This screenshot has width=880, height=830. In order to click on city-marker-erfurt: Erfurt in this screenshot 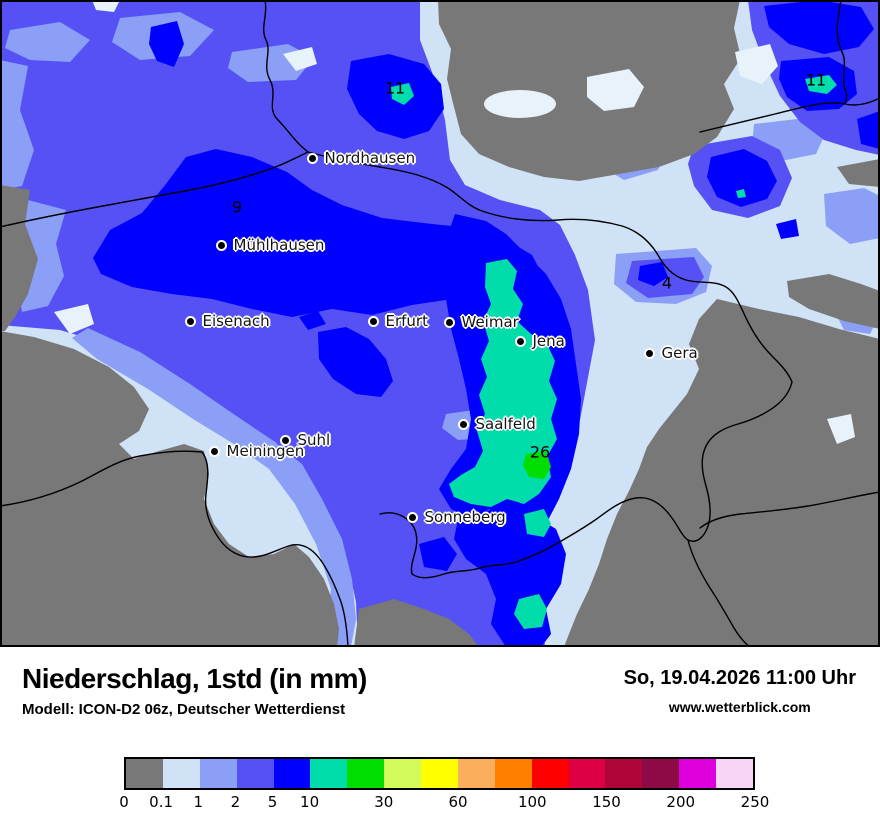, I will do `click(398, 321)`.